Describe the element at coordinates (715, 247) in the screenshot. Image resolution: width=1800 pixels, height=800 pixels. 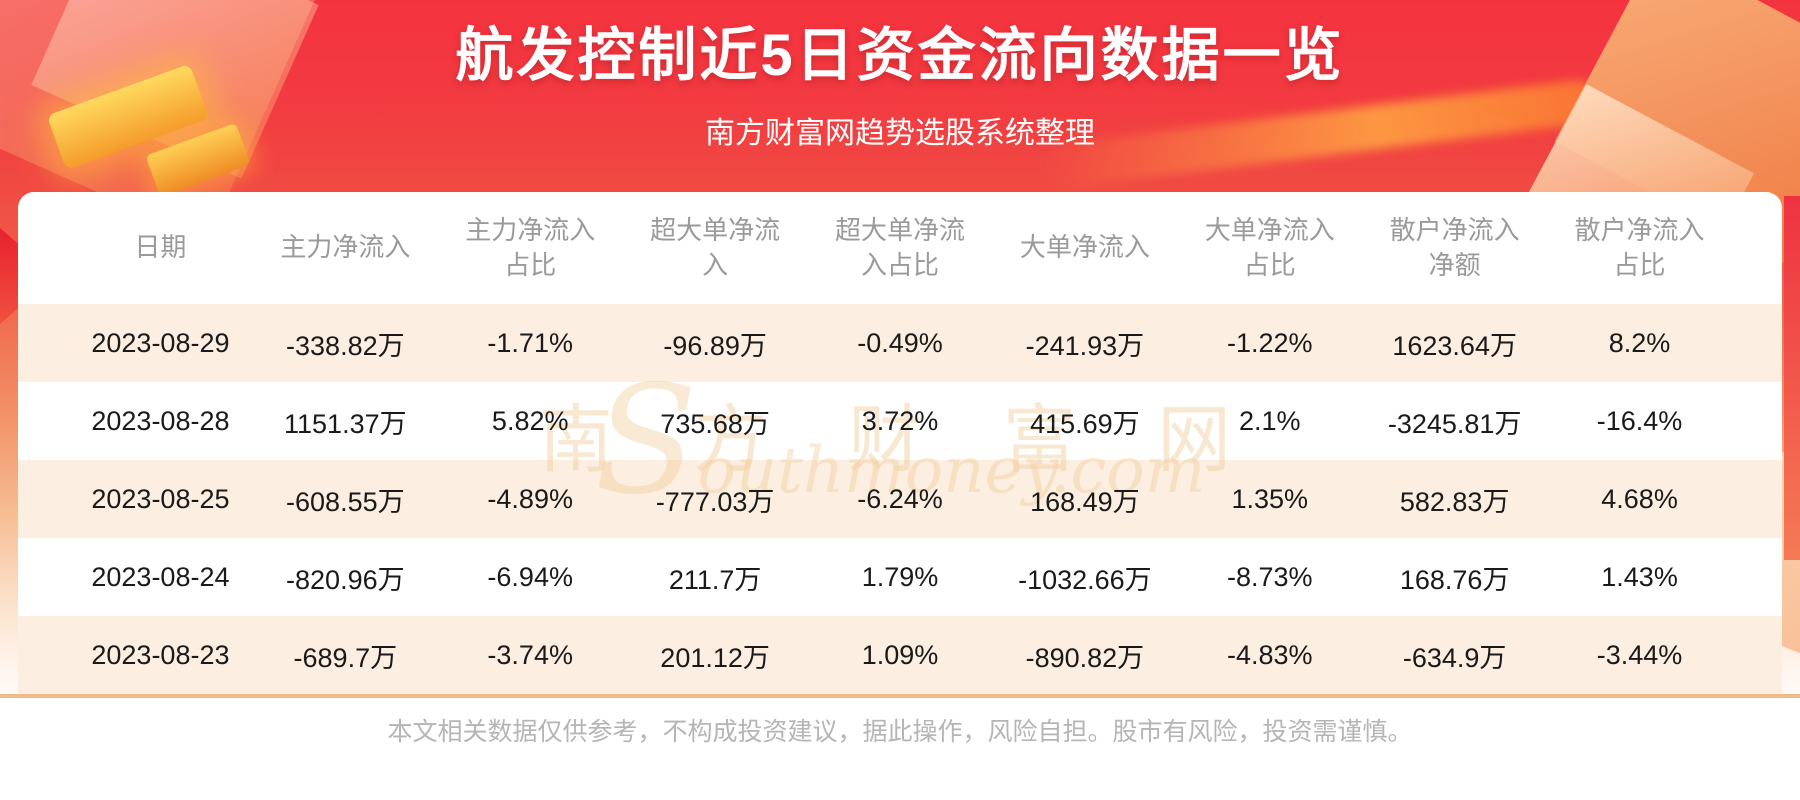
I see `column-header-super-large-net-inflow: 超大单净流 入` at that location.